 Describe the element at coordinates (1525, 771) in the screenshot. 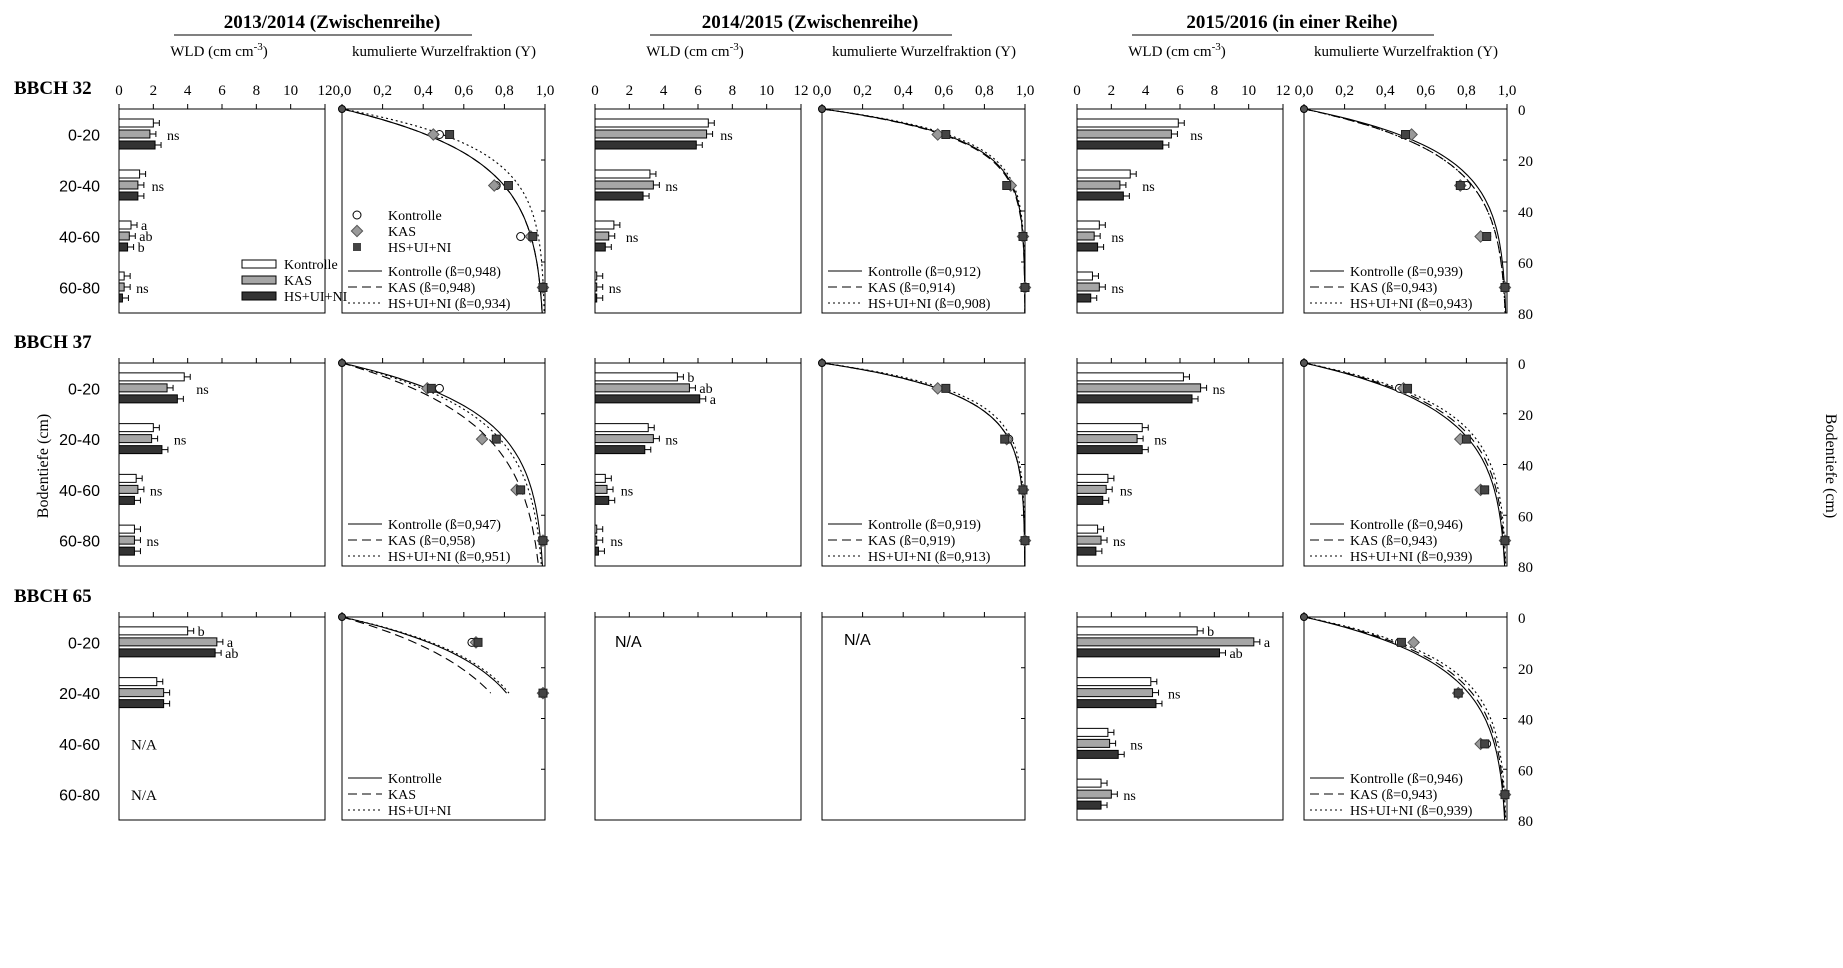

I see `depth-tick-label: 60` at that location.